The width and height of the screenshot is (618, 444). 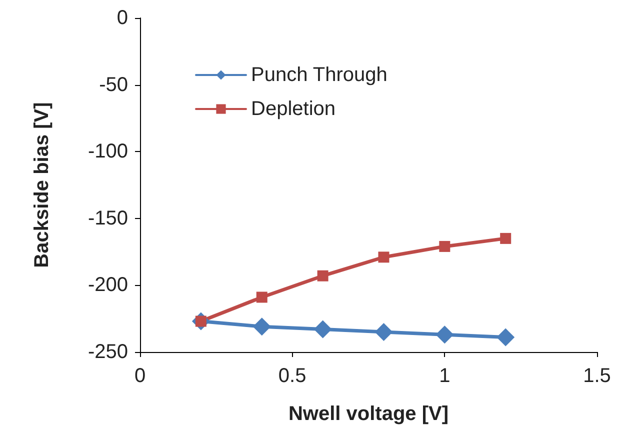 What do you see at coordinates (444, 376) in the screenshot?
I see `x-tick-label: 1` at bounding box center [444, 376].